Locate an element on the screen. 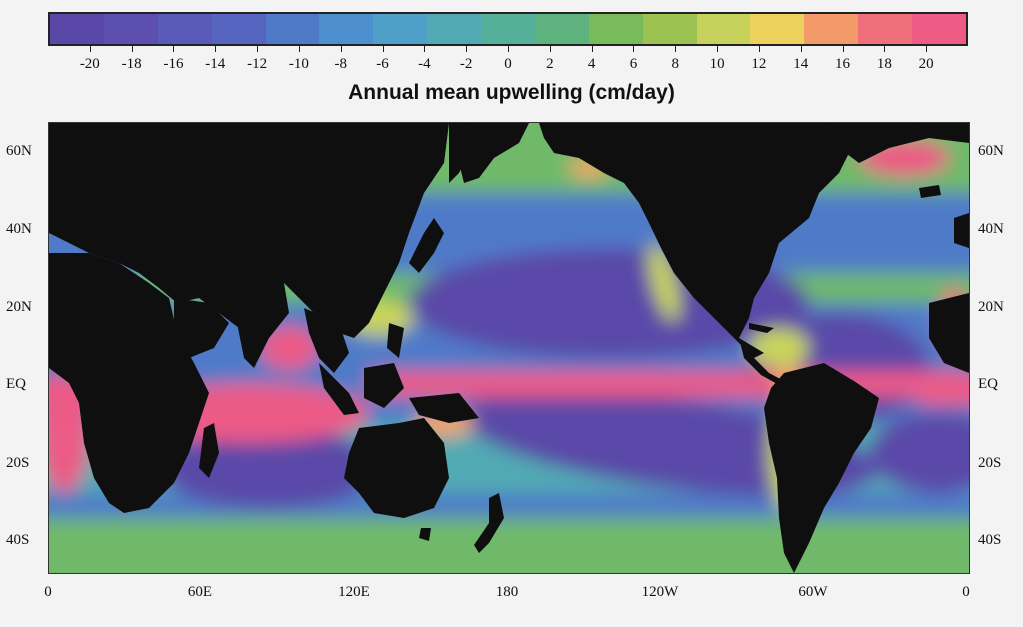 Image resolution: width=1023 pixels, height=627 pixels. colorbar-tick-label: -20 is located at coordinates (89, 64).